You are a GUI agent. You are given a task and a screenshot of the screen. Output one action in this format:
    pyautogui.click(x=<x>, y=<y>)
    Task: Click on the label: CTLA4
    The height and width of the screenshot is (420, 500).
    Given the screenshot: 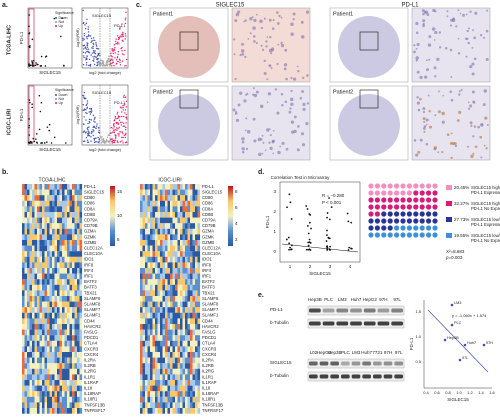 What is the action you would take?
    pyautogui.click(x=209, y=343)
    